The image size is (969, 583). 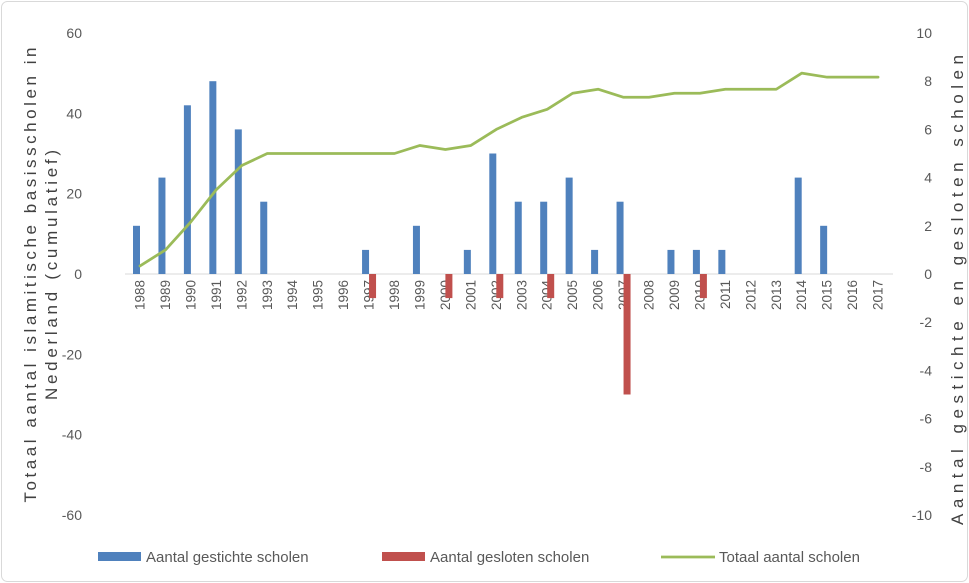 I want to click on x-tick-label: 2006, so click(x=598, y=295).